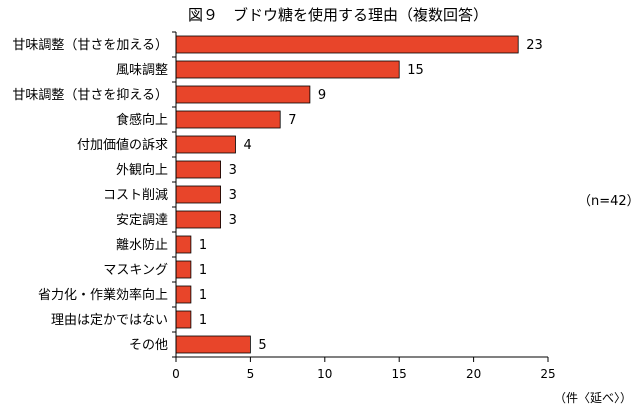 This screenshot has width=640, height=408. Describe the element at coordinates (122, 145) in the screenshot. I see `category-label-5: 付加価値の訴求` at that location.